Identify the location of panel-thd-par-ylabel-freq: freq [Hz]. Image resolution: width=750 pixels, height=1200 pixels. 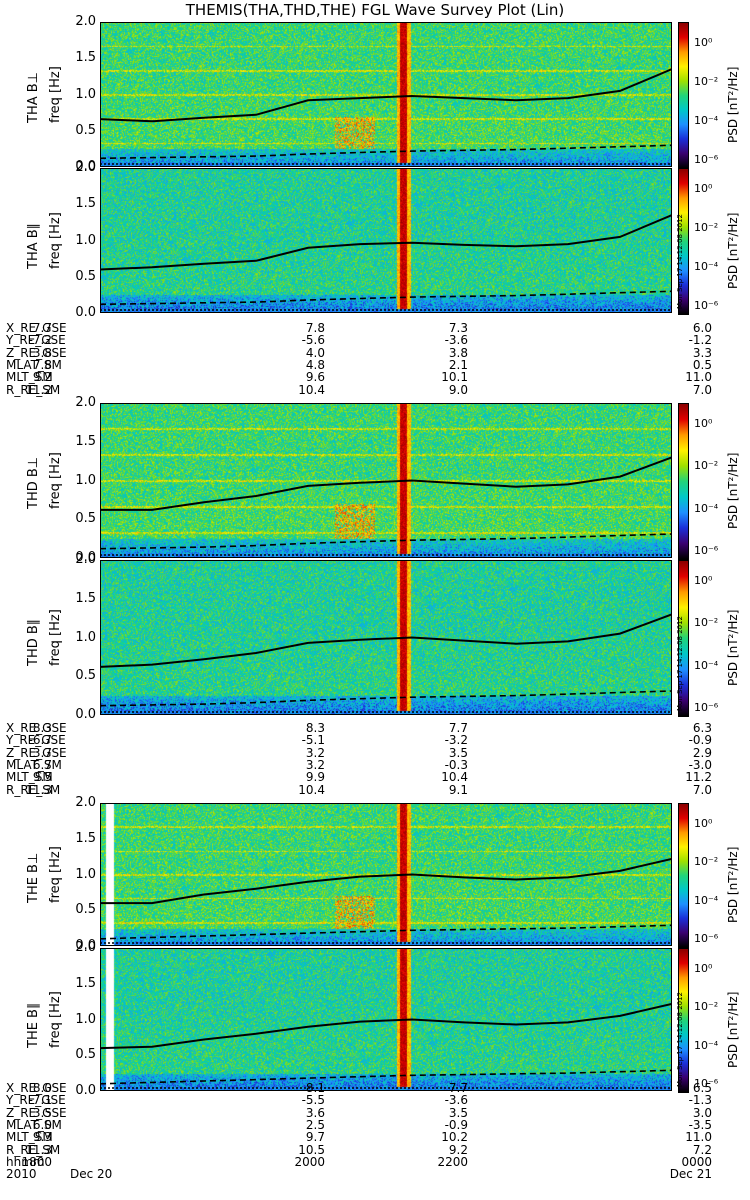
(55, 637).